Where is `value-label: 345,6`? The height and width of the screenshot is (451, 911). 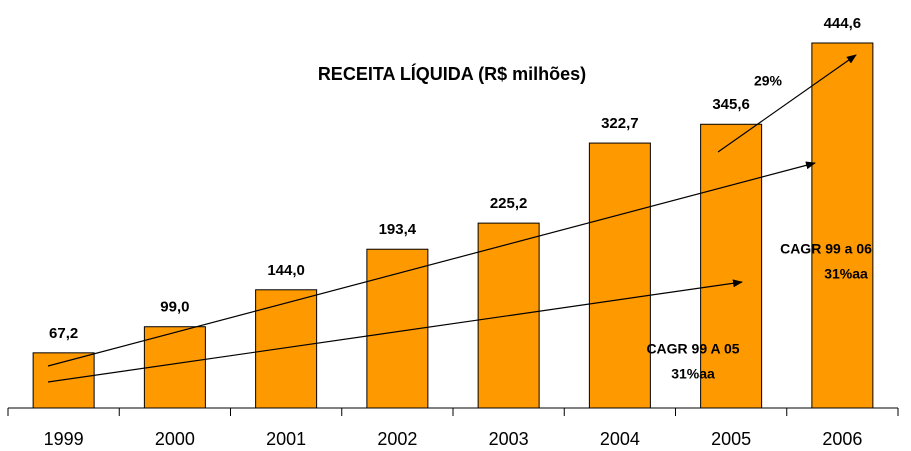
value-label: 345,6 is located at coordinates (731, 104).